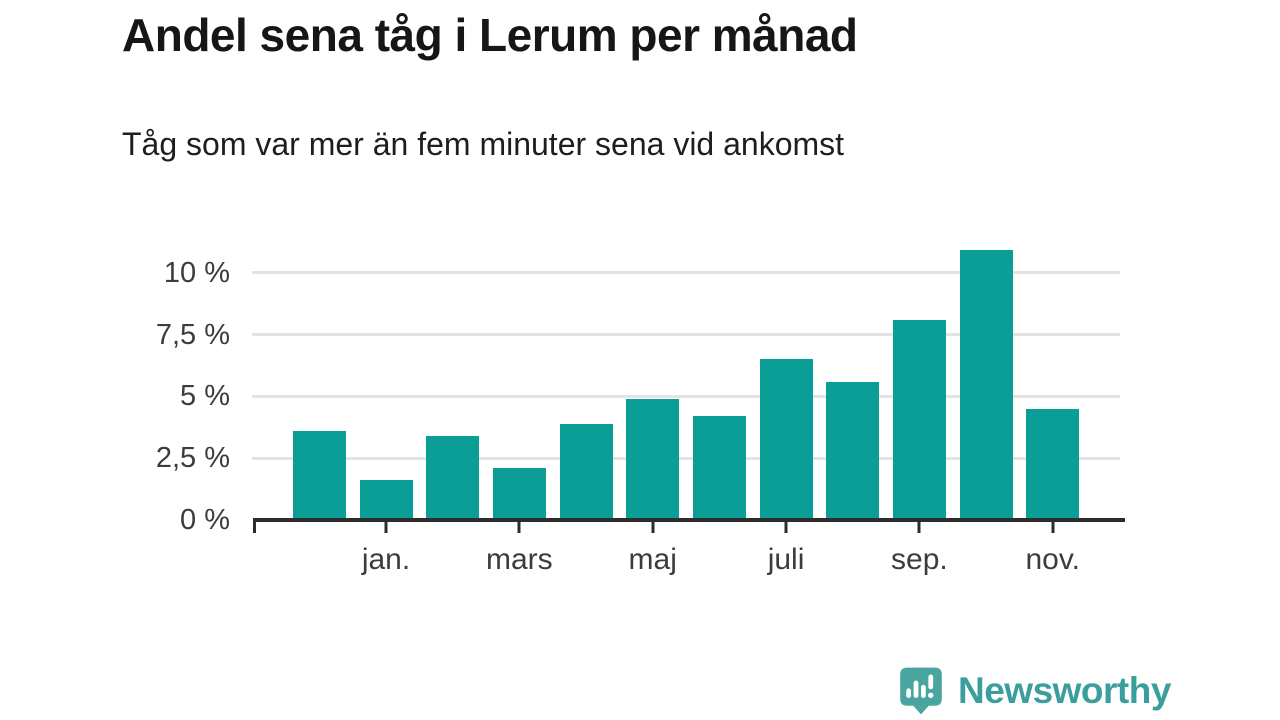 Image resolution: width=1280 pixels, height=720 pixels. What do you see at coordinates (205, 520) in the screenshot?
I see `y-axis-tick-label: 0 %` at bounding box center [205, 520].